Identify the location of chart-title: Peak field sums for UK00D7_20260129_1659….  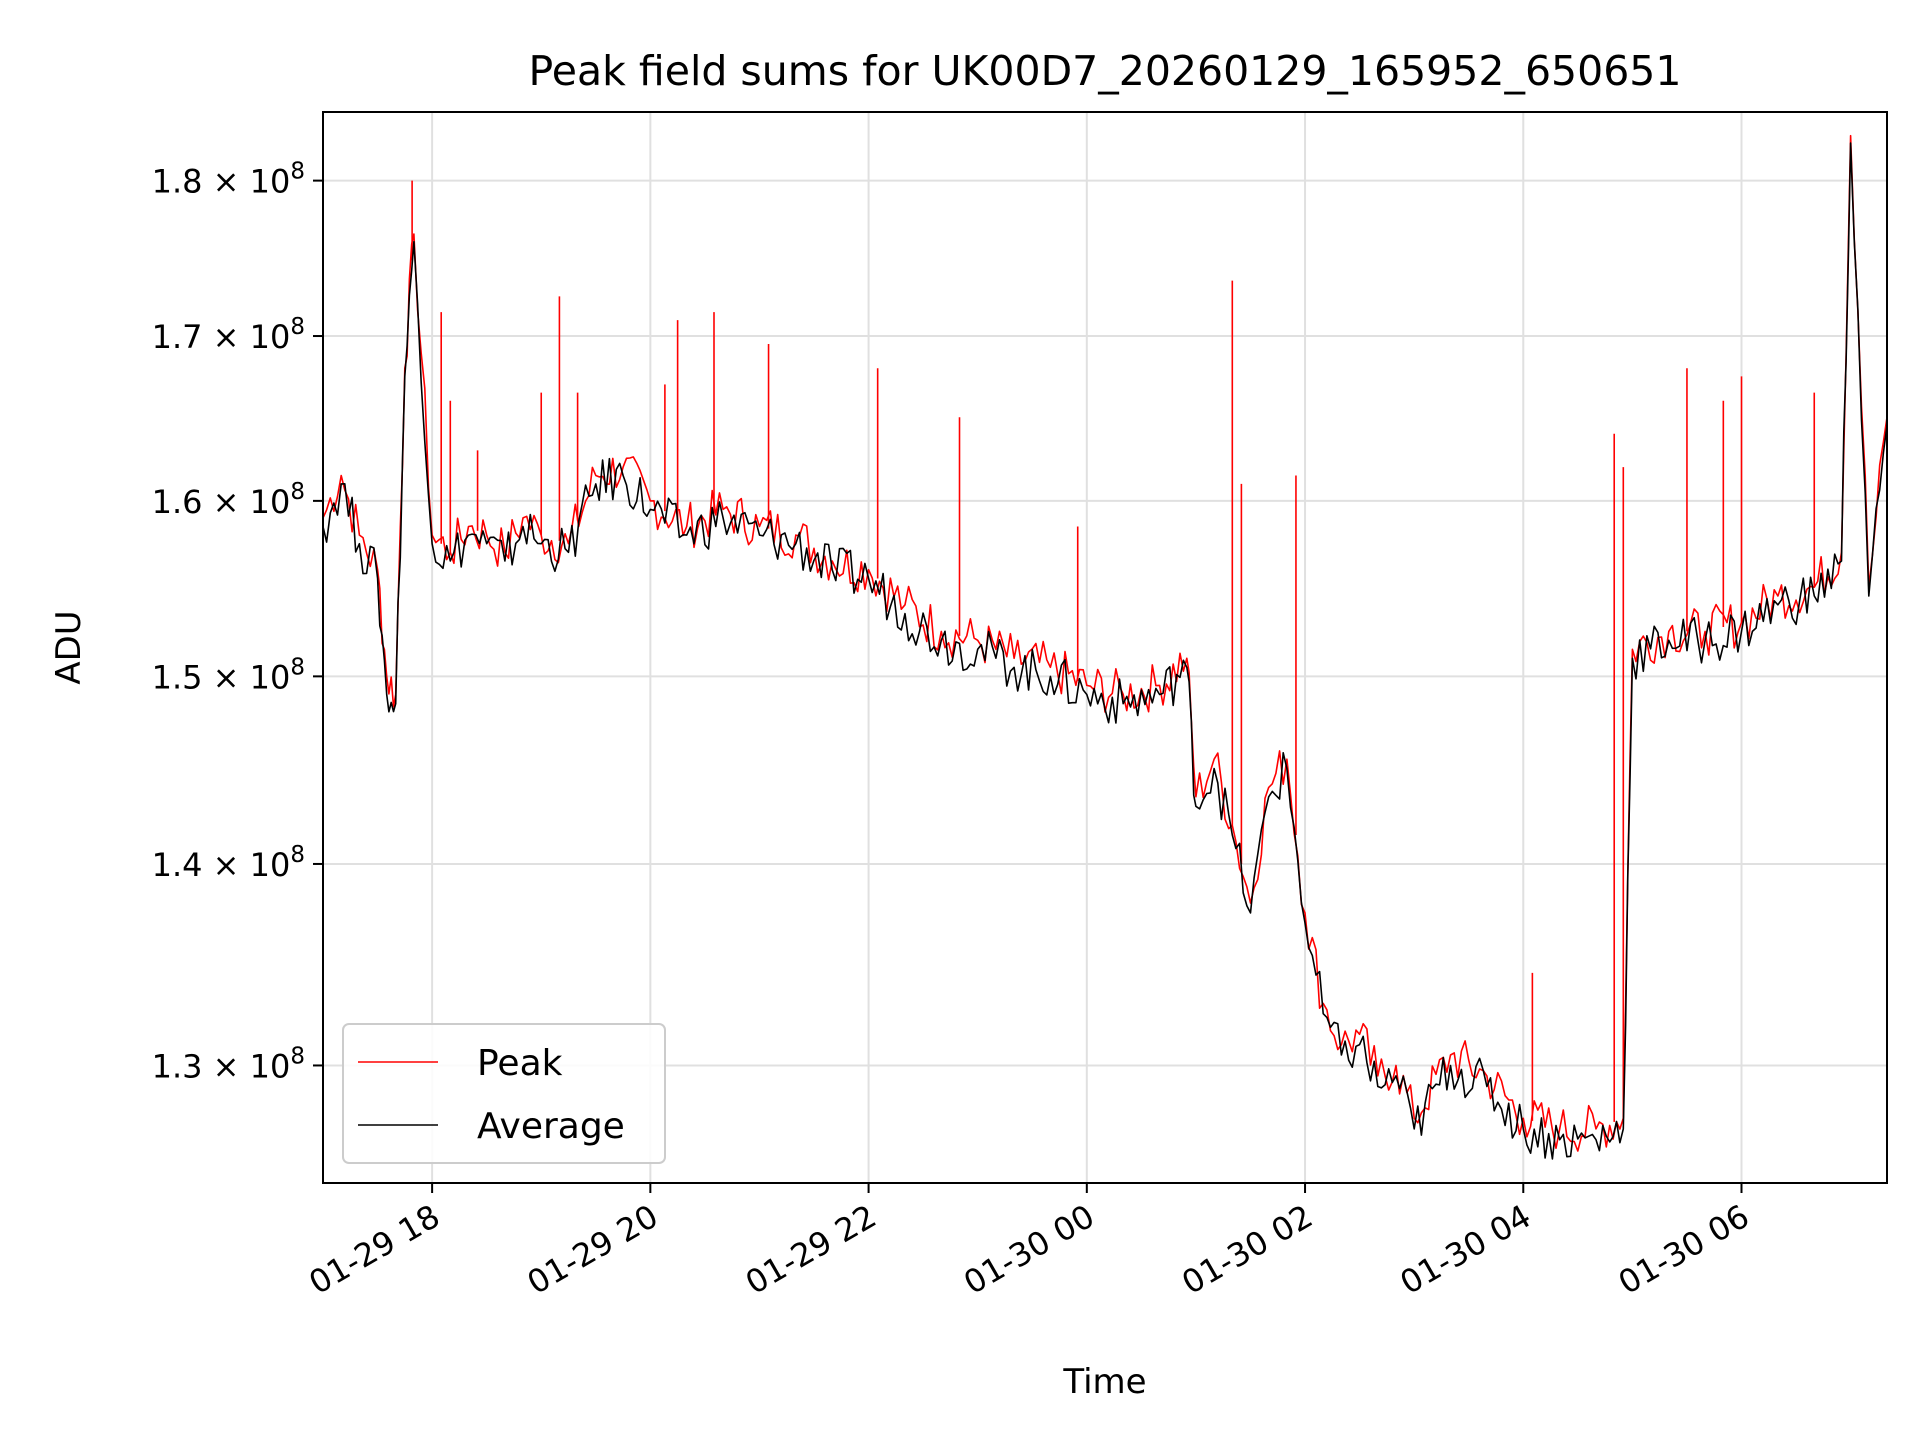
(1105, 71).